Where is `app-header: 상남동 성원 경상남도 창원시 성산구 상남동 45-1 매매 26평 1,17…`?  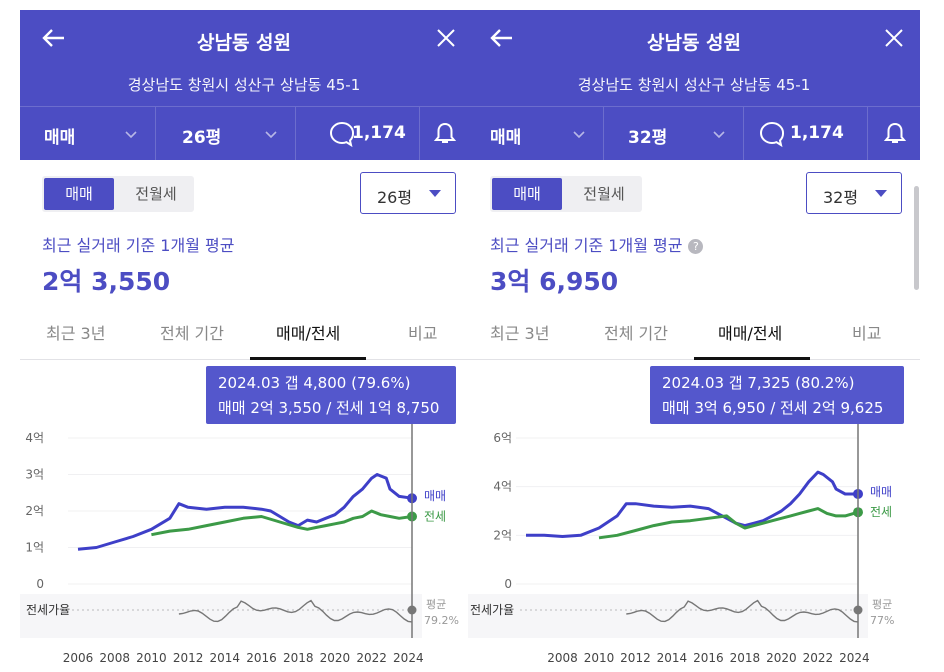 app-header: 상남동 성원 경상남도 창원시 성산구 상남동 45-1 매매 26평 1,17… is located at coordinates (244, 85).